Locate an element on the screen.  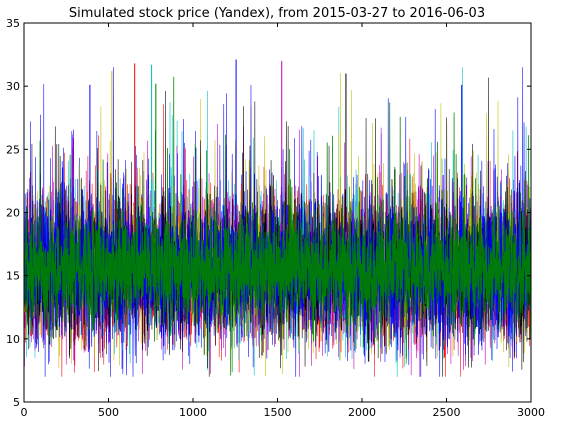
y-tick-label-20: 20 is located at coordinates (13, 213).